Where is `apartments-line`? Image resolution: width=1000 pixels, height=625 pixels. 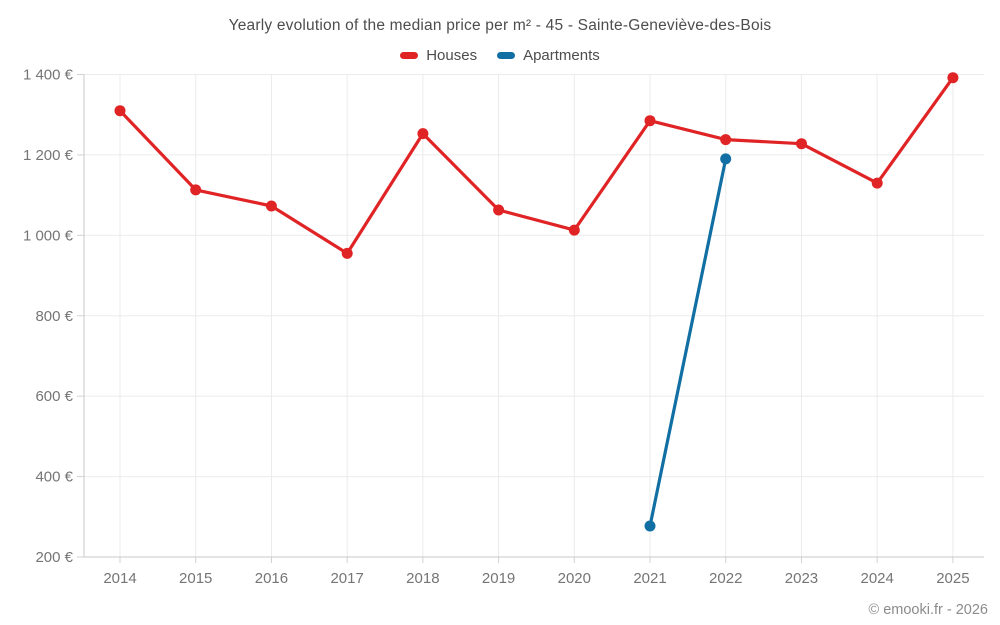 apartments-line is located at coordinates (688, 342).